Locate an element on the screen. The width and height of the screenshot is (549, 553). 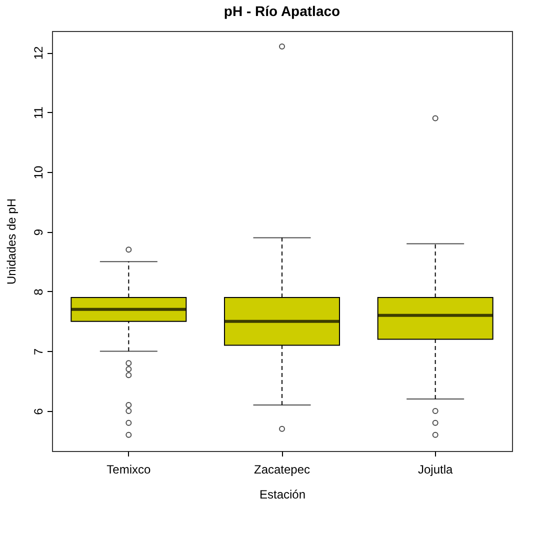
y-tick-label: 10 is located at coordinates (39, 173).